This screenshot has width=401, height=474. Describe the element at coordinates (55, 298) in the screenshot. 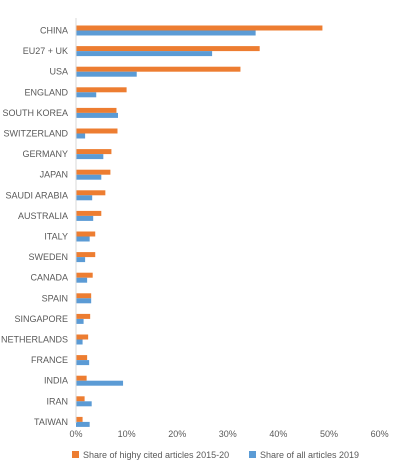

I see `category-label-spain: SPAIN` at that location.